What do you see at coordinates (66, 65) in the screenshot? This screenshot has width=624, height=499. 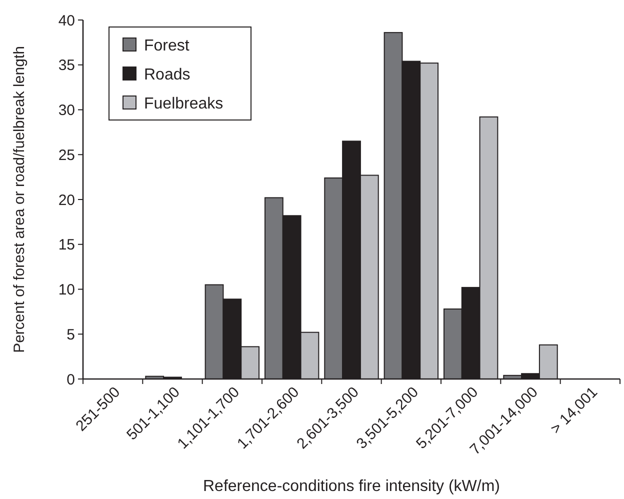 I see `y-tick-label: 35` at bounding box center [66, 65].